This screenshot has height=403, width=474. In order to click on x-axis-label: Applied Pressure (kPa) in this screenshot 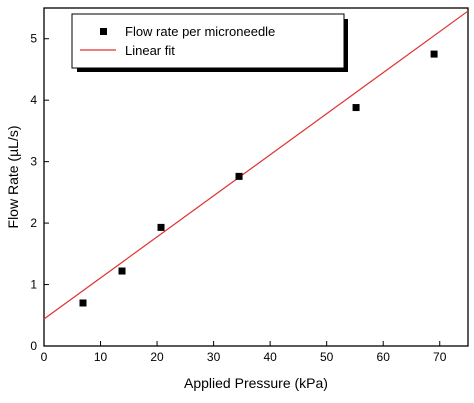, I will do `click(256, 383)`.